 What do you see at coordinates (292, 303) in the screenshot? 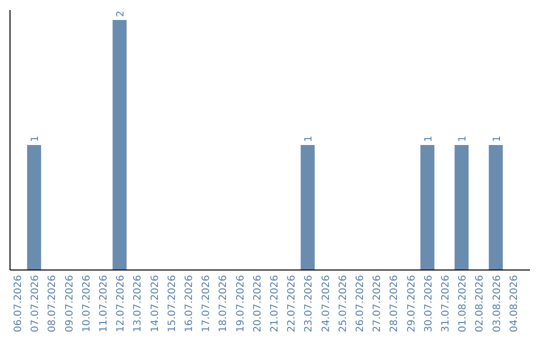
I see `x-tick-label: 22.07.2026` at bounding box center [292, 303].